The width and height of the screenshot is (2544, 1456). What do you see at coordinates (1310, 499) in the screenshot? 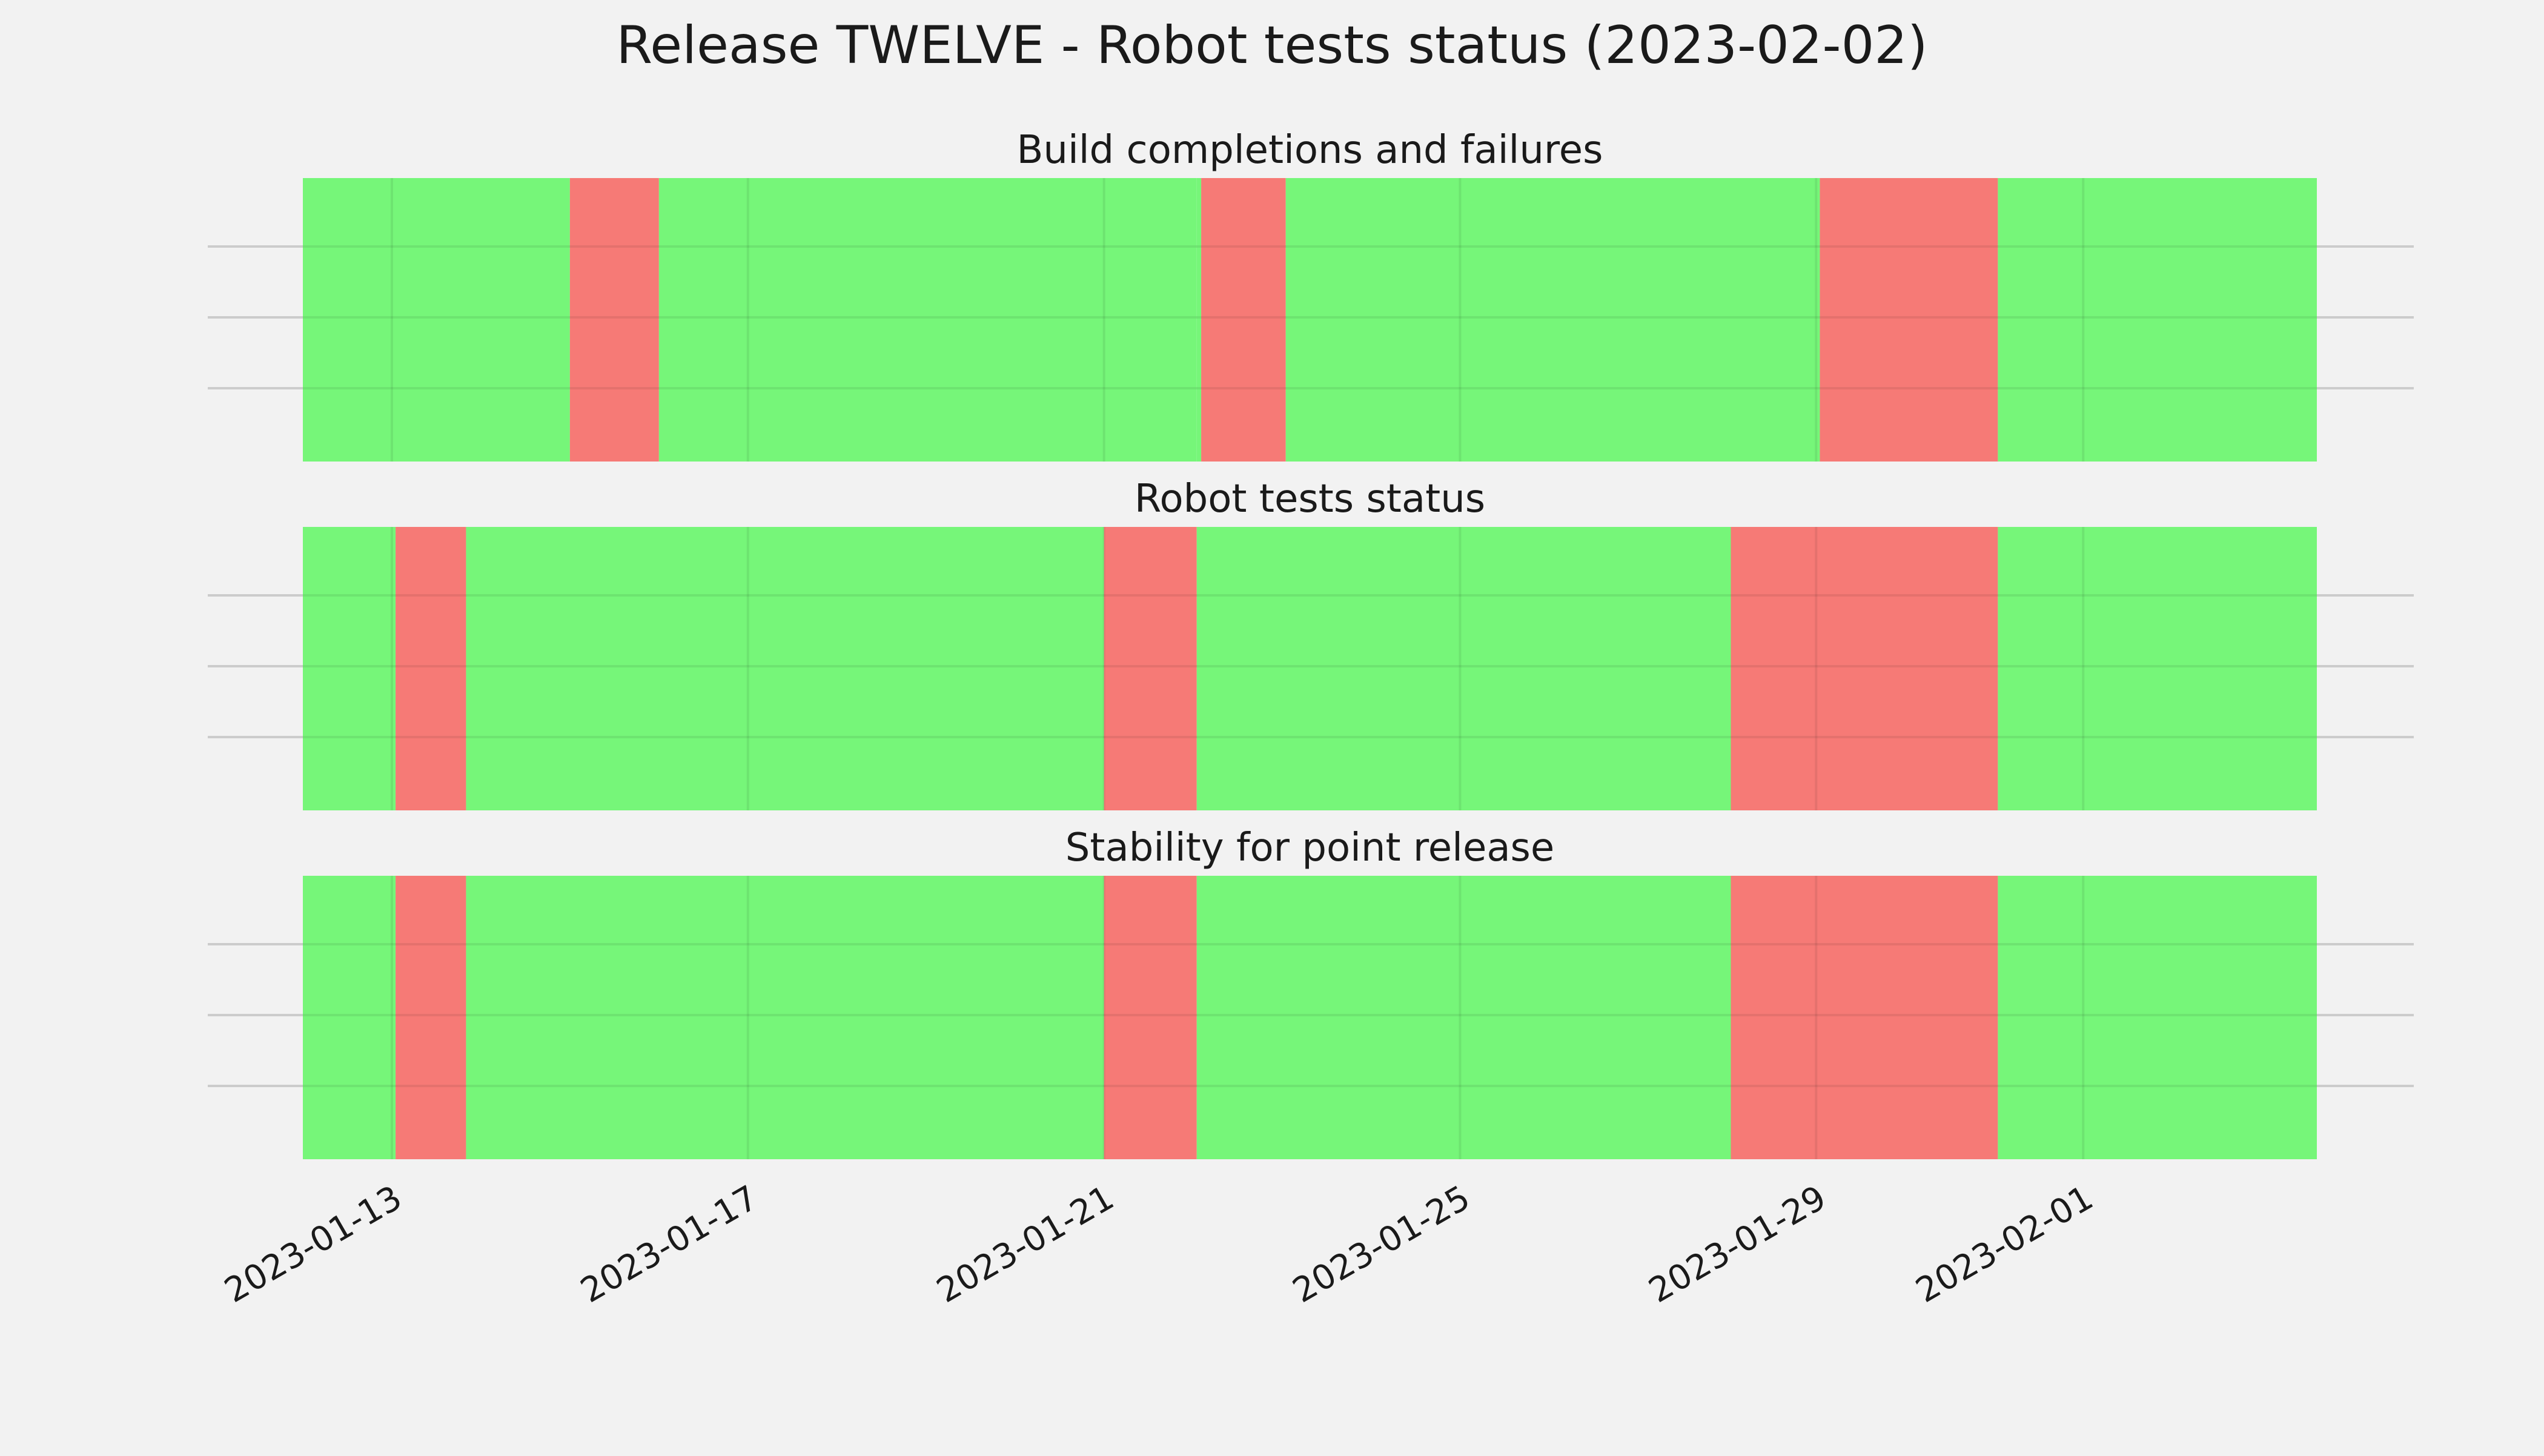
I see `panel-title: Robot tests status` at bounding box center [1310, 499].